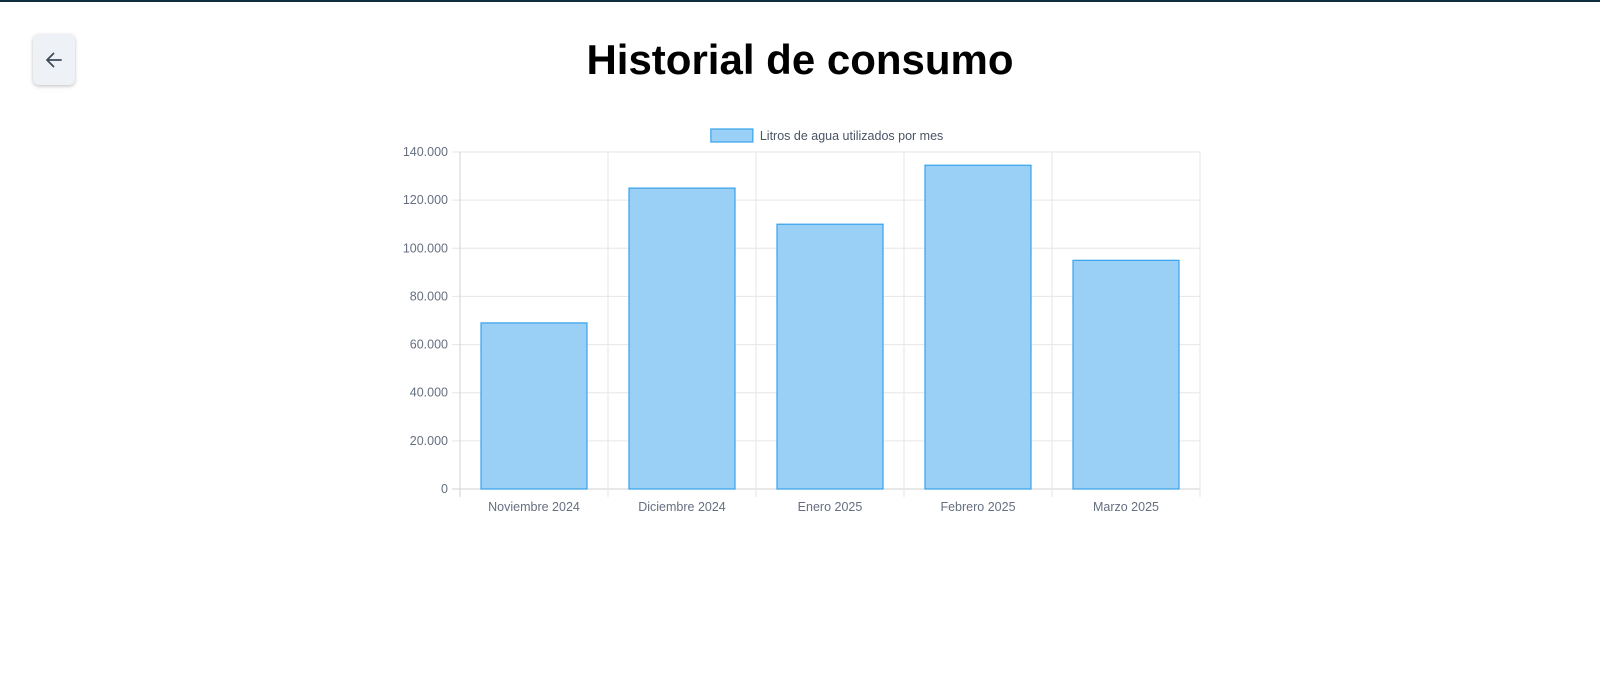  What do you see at coordinates (429, 441) in the screenshot?
I see `y-tick-label: 20.000` at bounding box center [429, 441].